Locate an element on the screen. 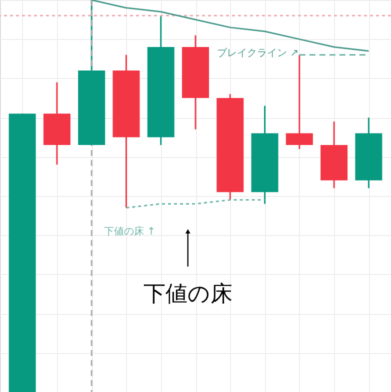 The height and width of the screenshot is (392, 391). annotation: ブレイクライン ↗ is located at coordinates (258, 52).